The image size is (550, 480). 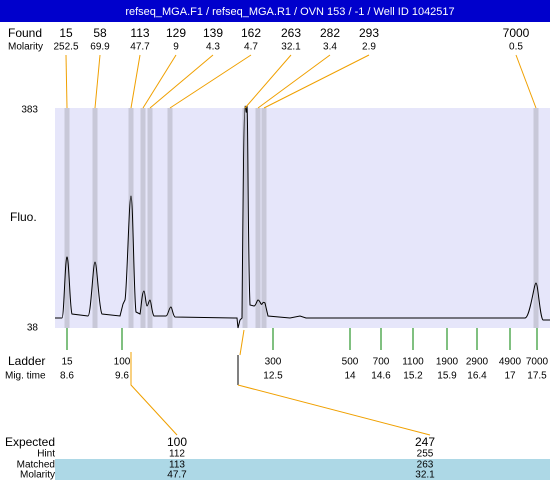 What do you see at coordinates (369, 33) in the screenshot?
I see `found-size: 293` at bounding box center [369, 33].